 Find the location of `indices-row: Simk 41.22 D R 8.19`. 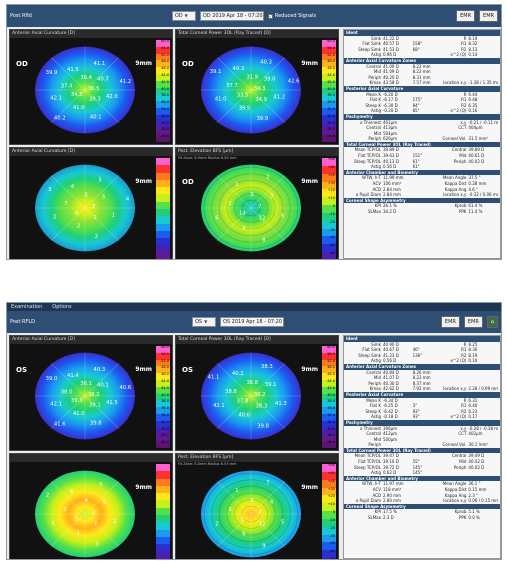

indices-row: Simk 41.22 D R 8.19 is located at coordinates (422, 39).